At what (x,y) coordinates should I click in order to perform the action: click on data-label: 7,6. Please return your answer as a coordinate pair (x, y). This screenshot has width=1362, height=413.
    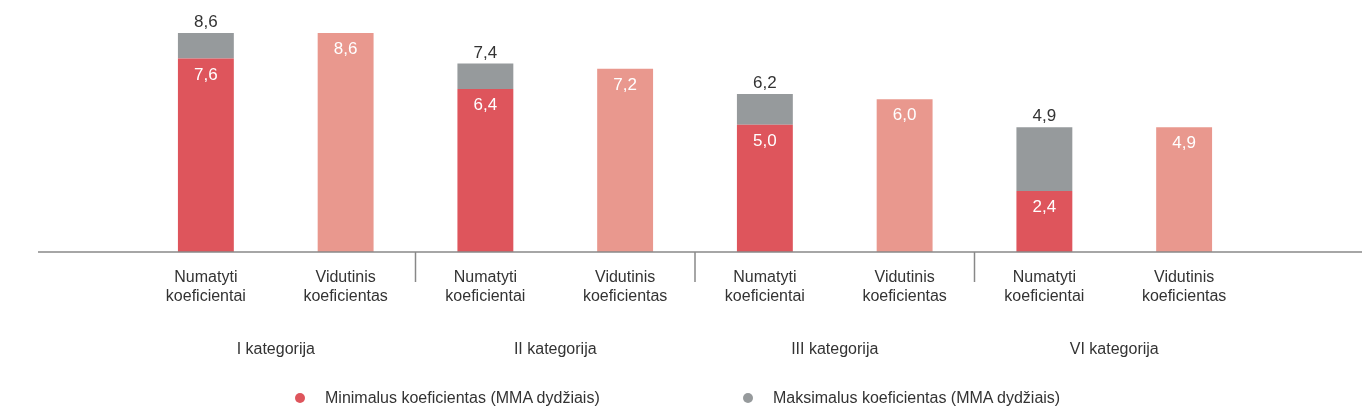
    Looking at the image, I should click on (206, 74).